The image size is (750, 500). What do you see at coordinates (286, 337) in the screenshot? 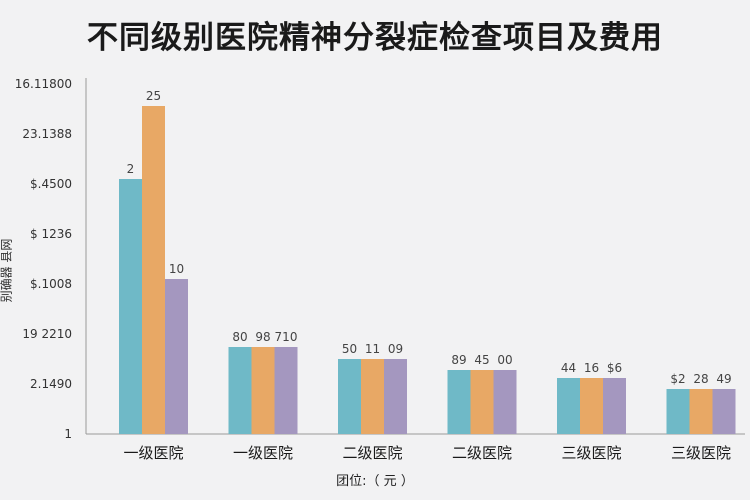
I see `bar-data-label: 710` at bounding box center [286, 337].